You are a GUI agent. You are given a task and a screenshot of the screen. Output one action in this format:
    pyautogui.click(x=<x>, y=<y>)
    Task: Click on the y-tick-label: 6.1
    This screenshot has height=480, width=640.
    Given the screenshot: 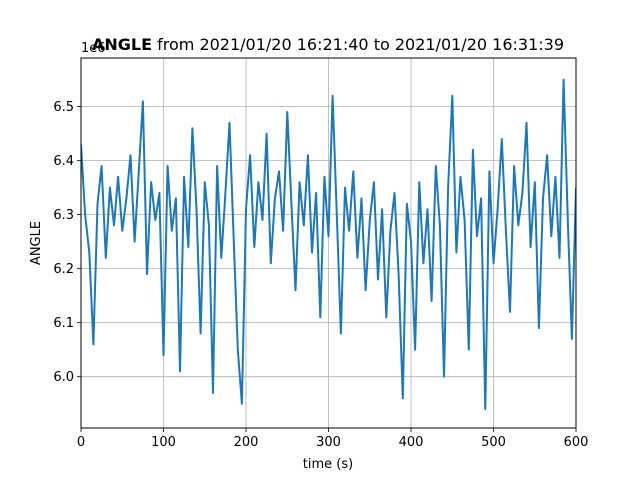 What is the action you would take?
    pyautogui.click(x=63, y=323)
    